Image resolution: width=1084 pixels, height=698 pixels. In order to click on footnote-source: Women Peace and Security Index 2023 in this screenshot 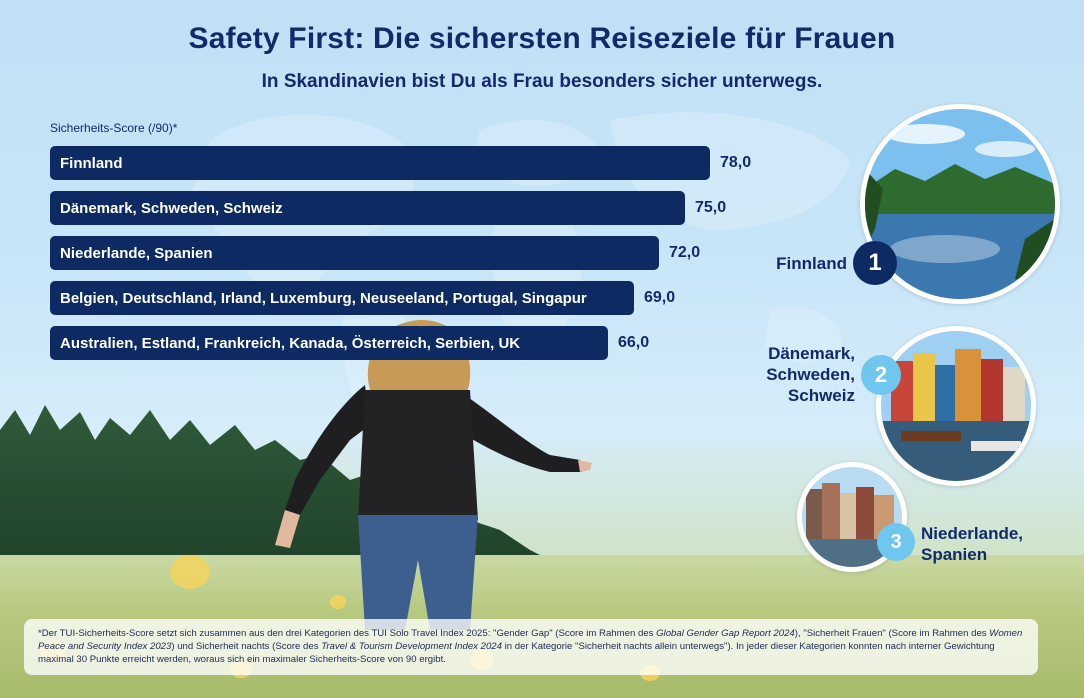, I will do `click(530, 640)`.